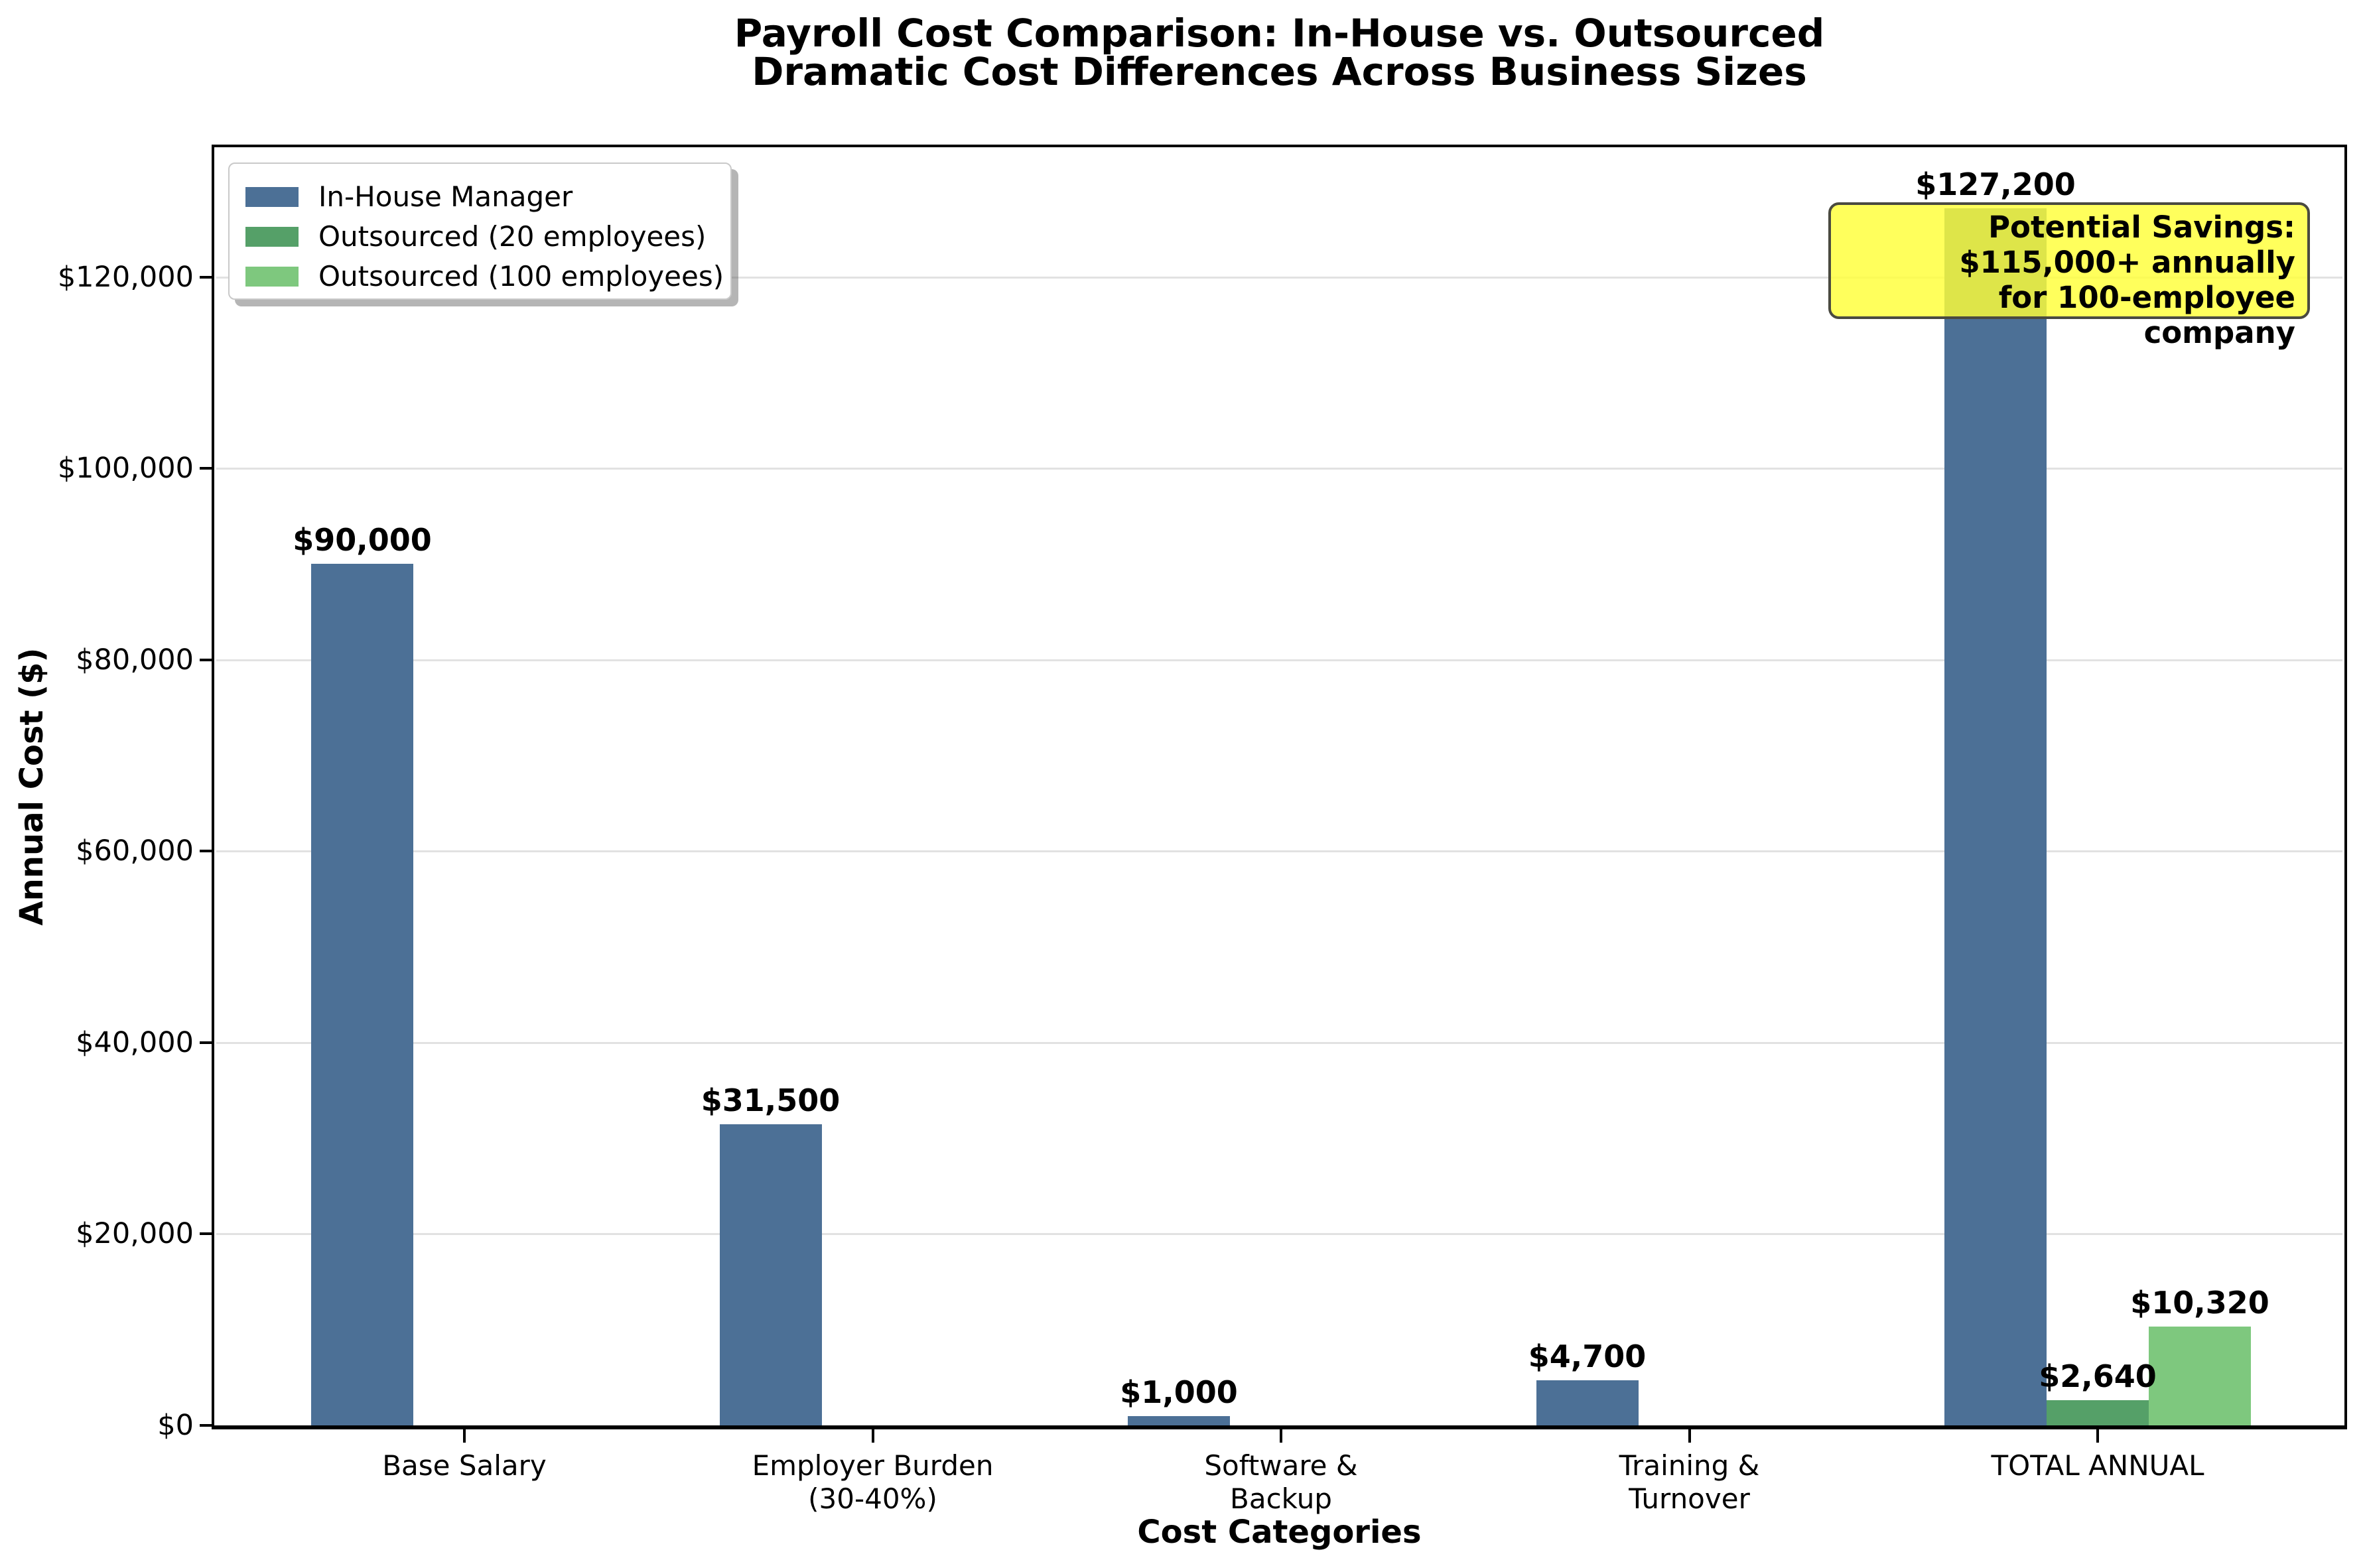 Image resolution: width=2365 pixels, height=1568 pixels. I want to click on bar-in-house-manager-base-salary, so click(362, 995).